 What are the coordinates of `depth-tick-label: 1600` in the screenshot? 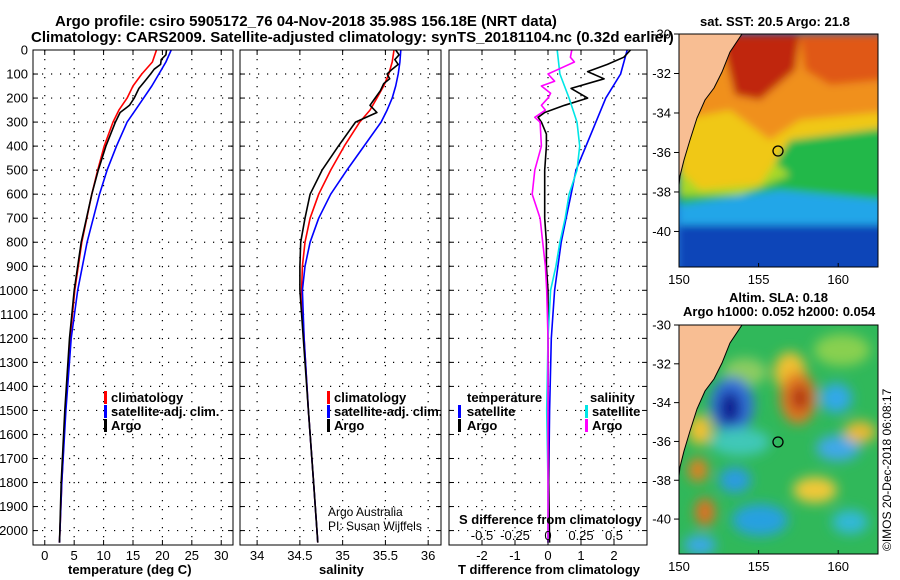 It's located at (14, 434).